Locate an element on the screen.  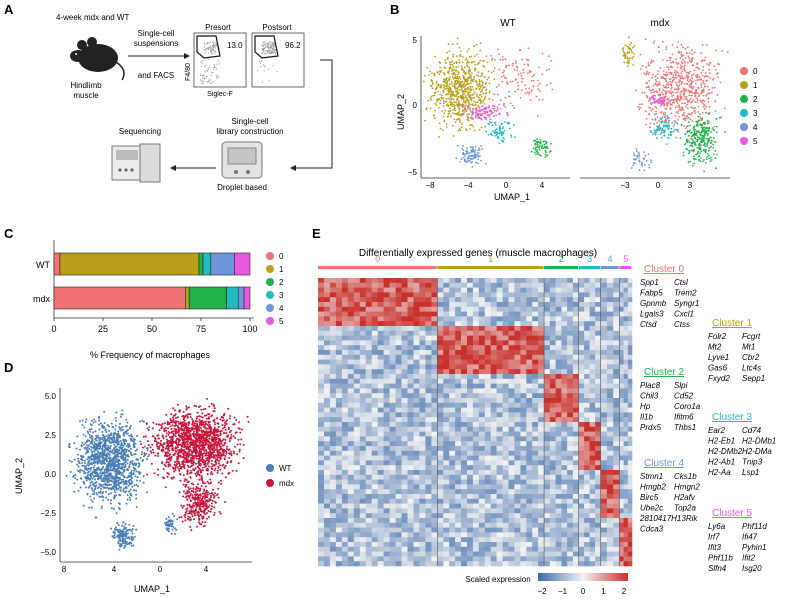
umap-b-ytick: 5 is located at coordinates (415, 40).